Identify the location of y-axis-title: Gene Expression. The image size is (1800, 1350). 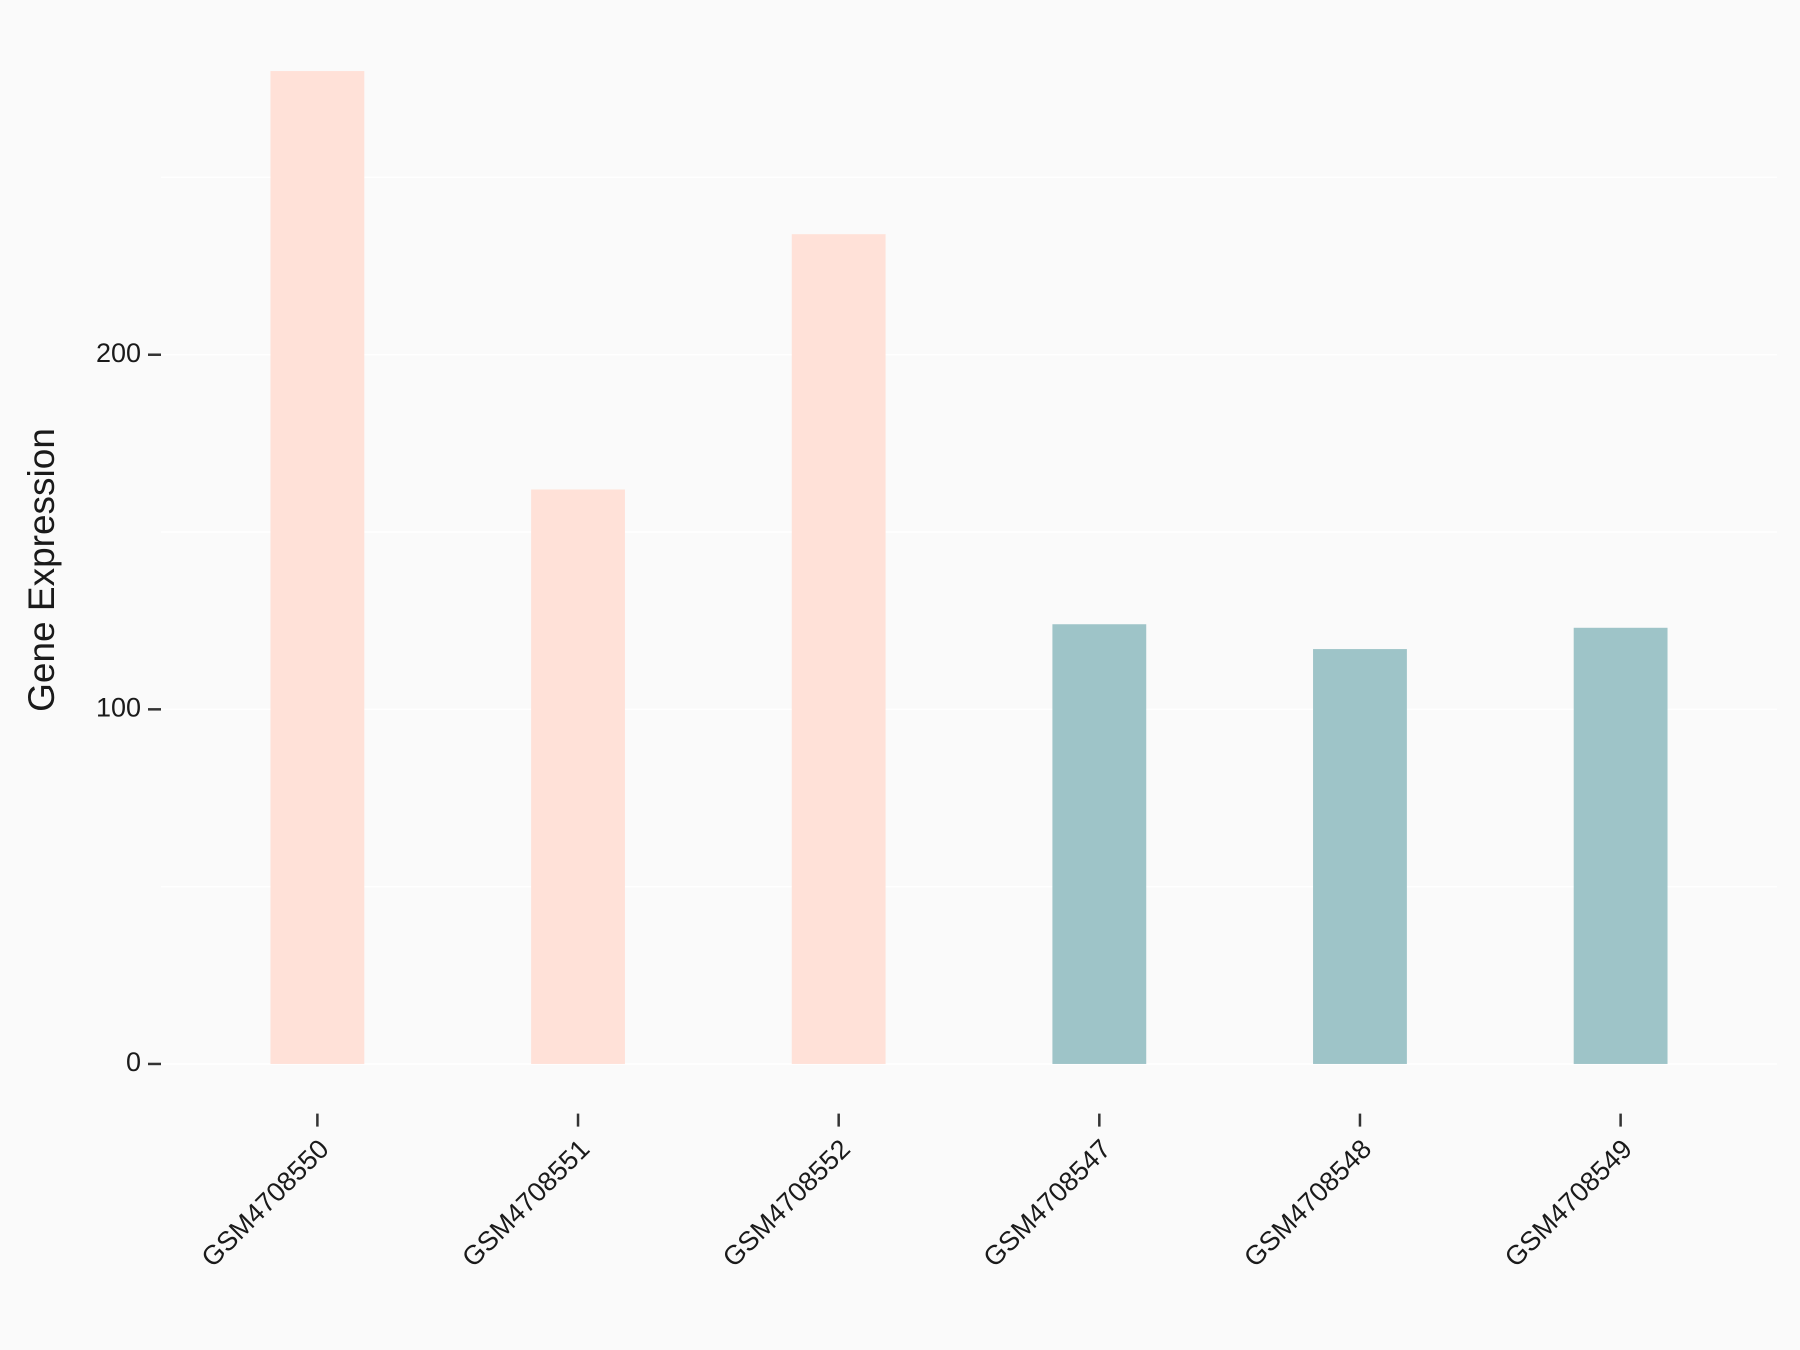
(41, 570).